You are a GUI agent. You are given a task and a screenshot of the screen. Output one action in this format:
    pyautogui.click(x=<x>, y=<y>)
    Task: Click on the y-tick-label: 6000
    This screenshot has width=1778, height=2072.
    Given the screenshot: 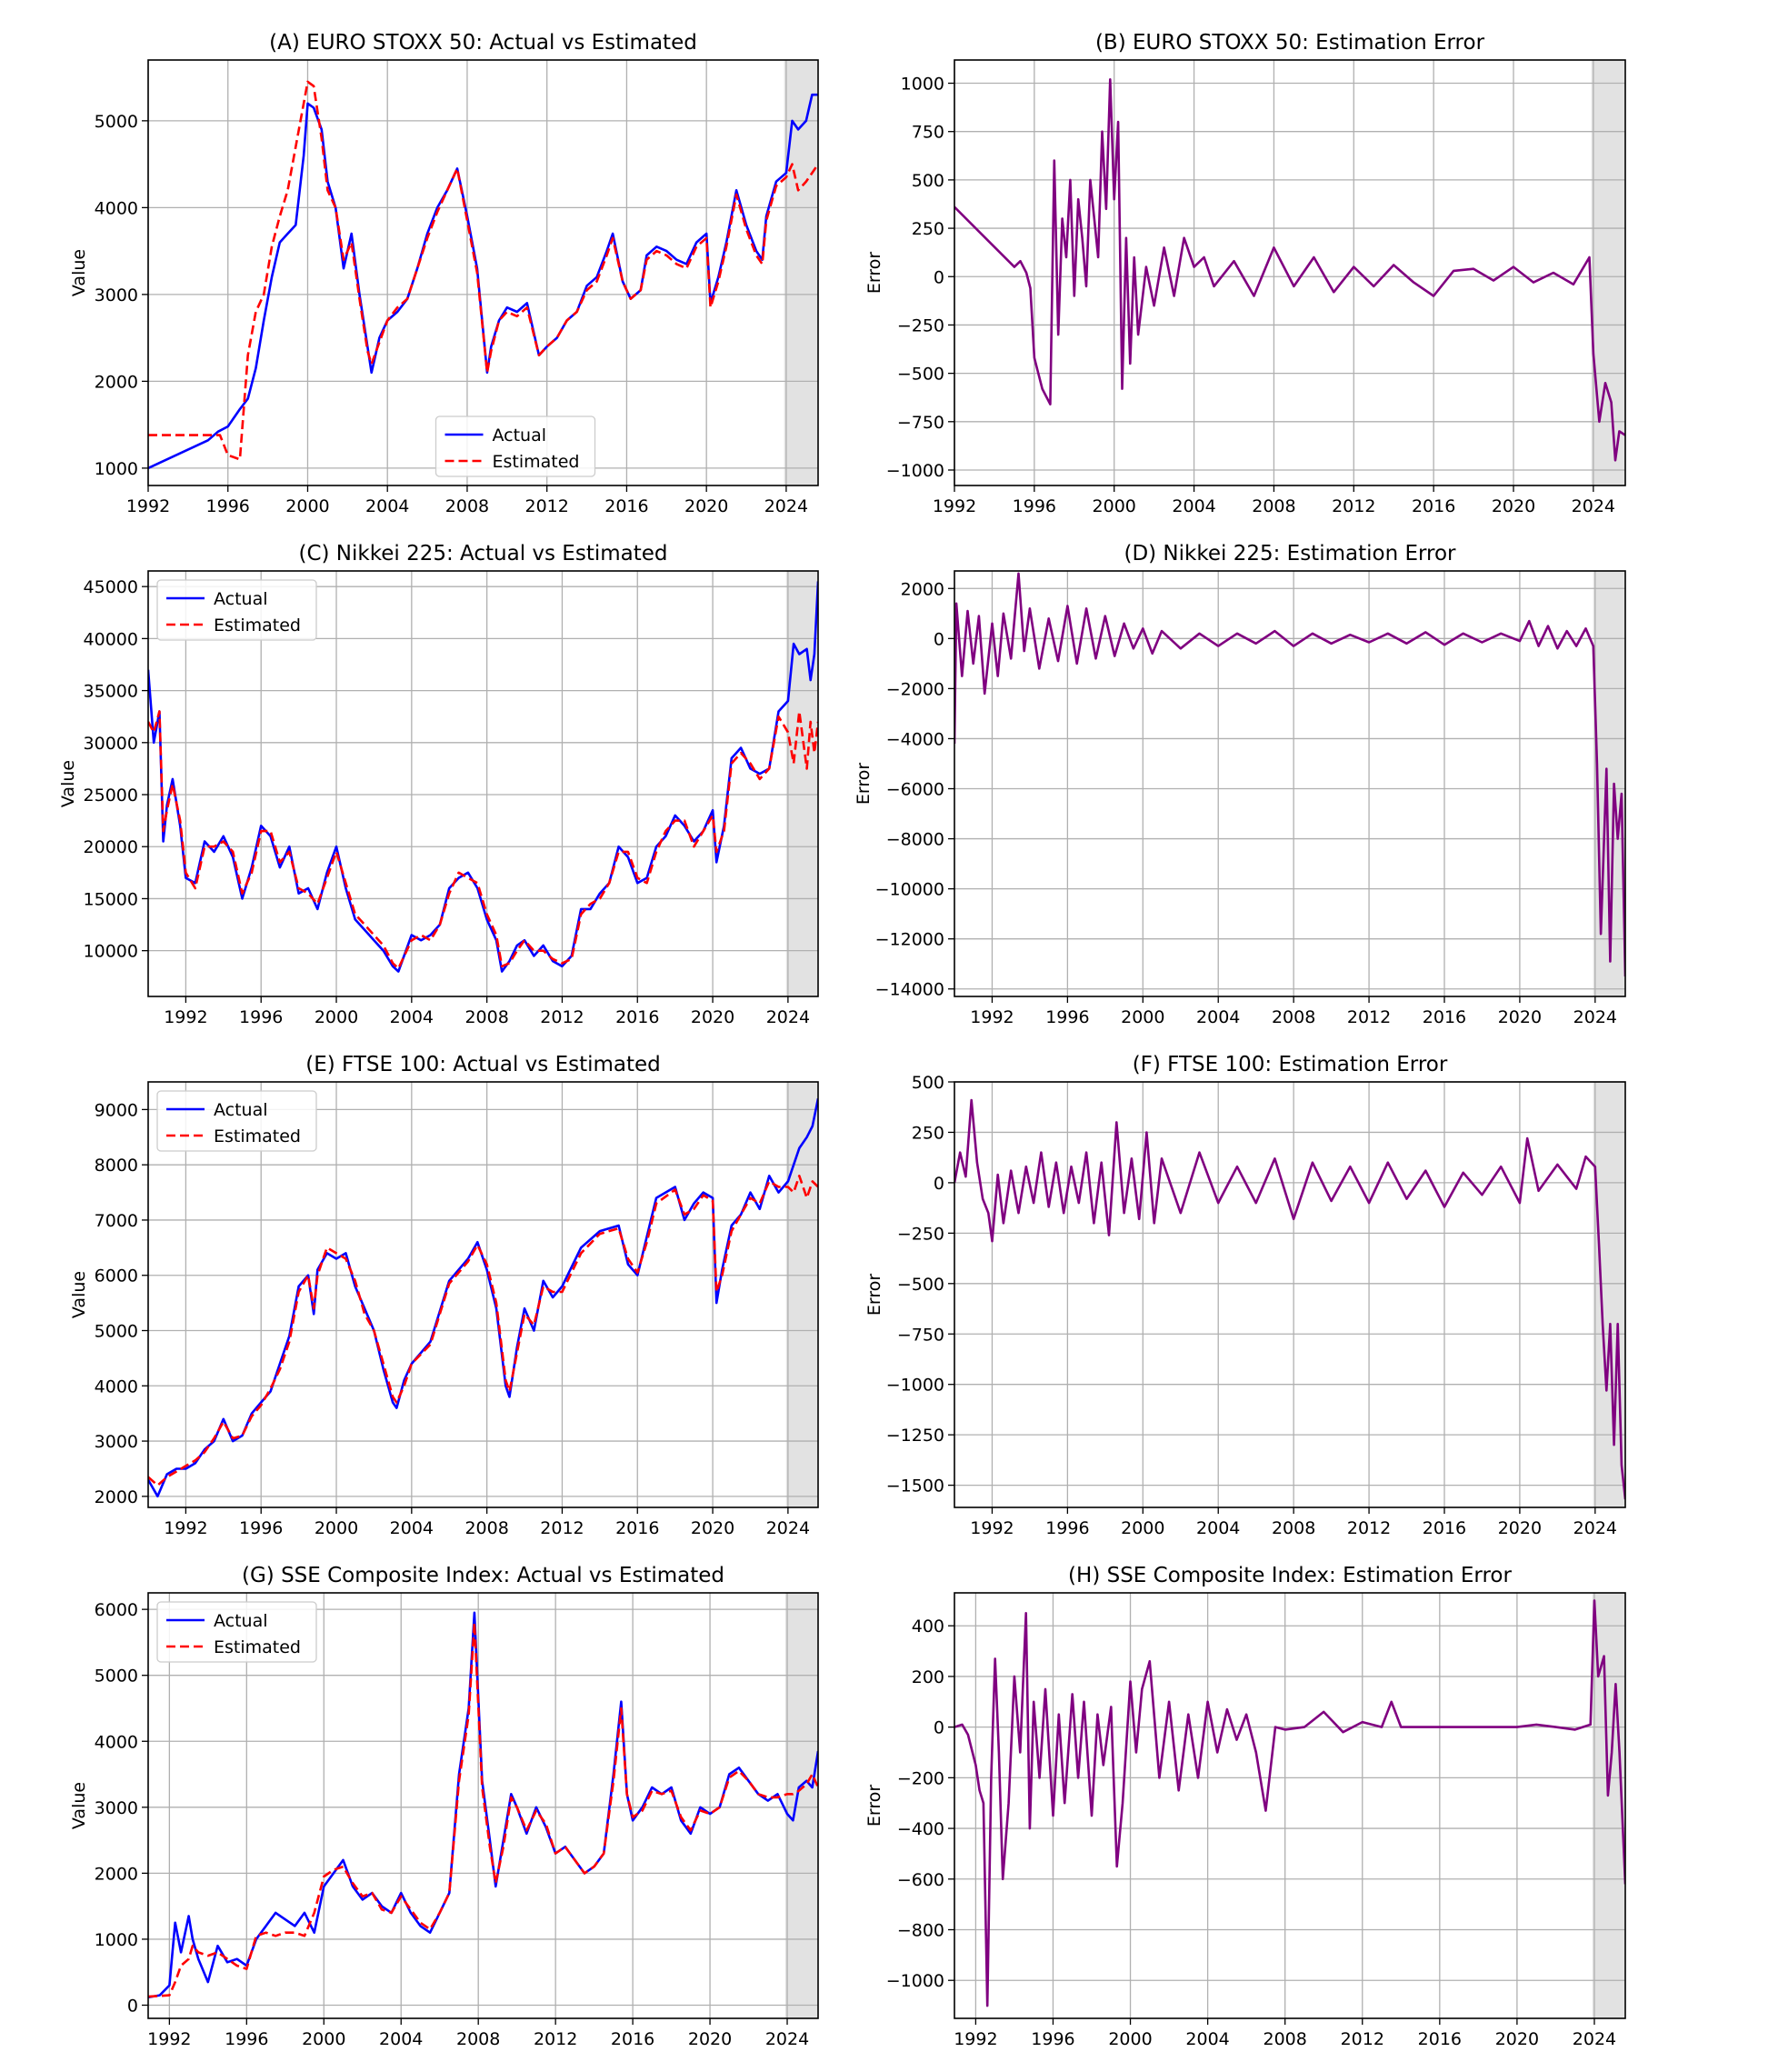 What is the action you would take?
    pyautogui.click(x=117, y=1276)
    